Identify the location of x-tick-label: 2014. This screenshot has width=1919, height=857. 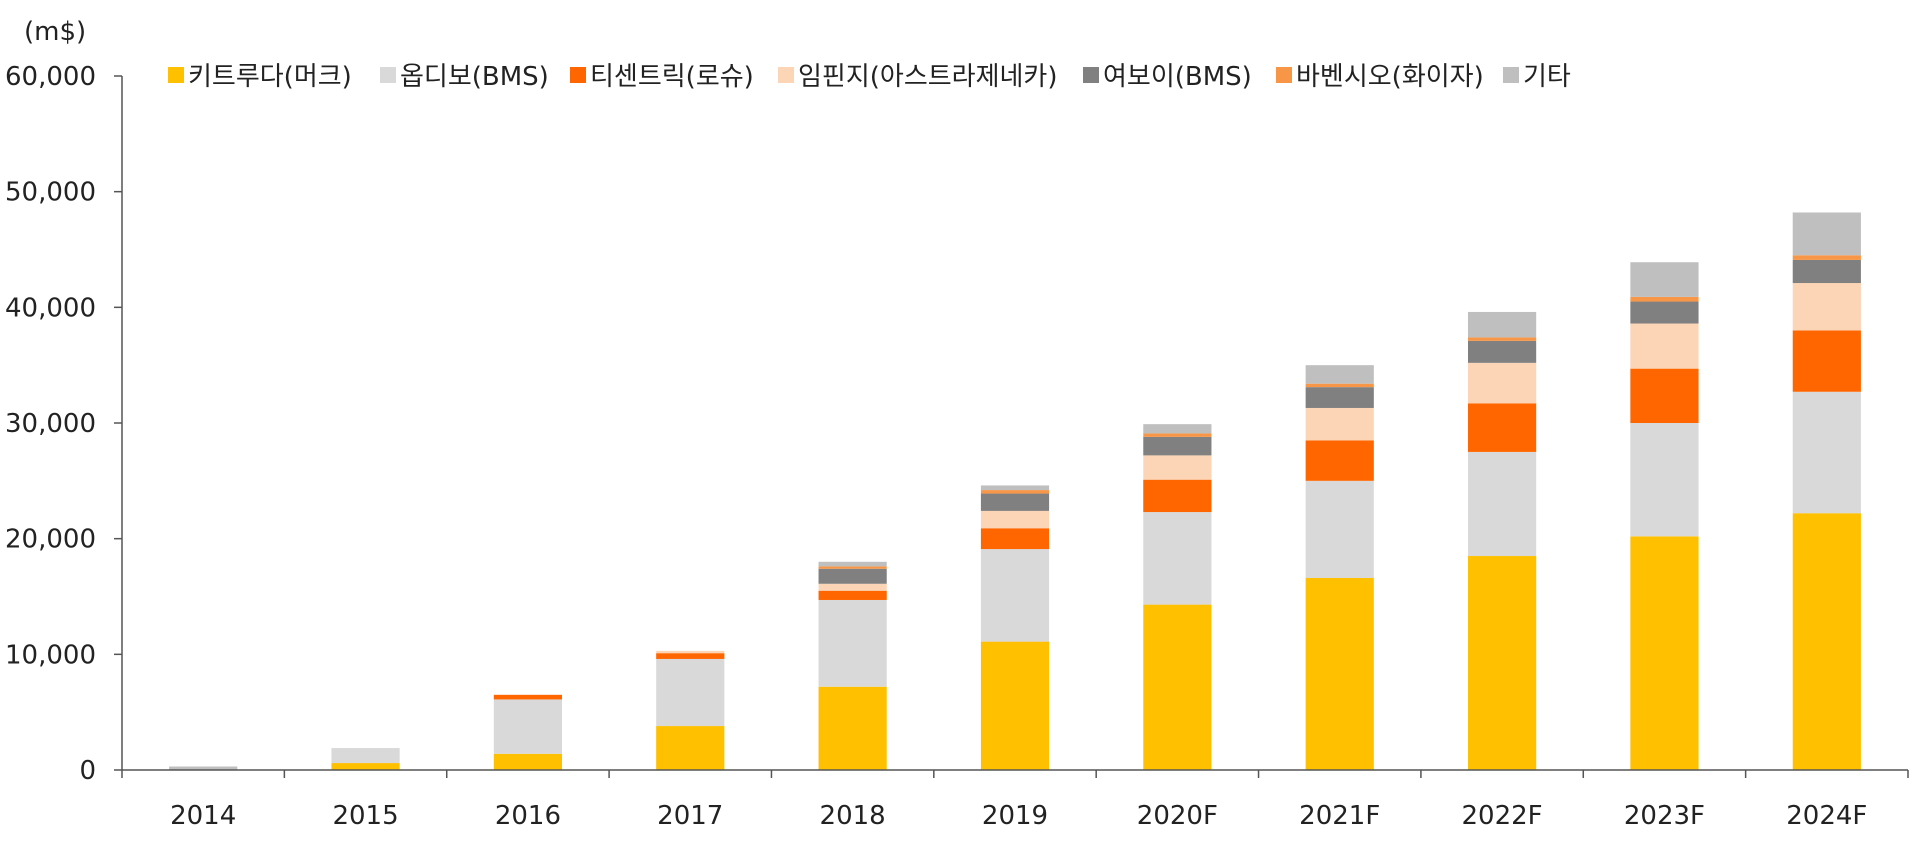
(203, 816).